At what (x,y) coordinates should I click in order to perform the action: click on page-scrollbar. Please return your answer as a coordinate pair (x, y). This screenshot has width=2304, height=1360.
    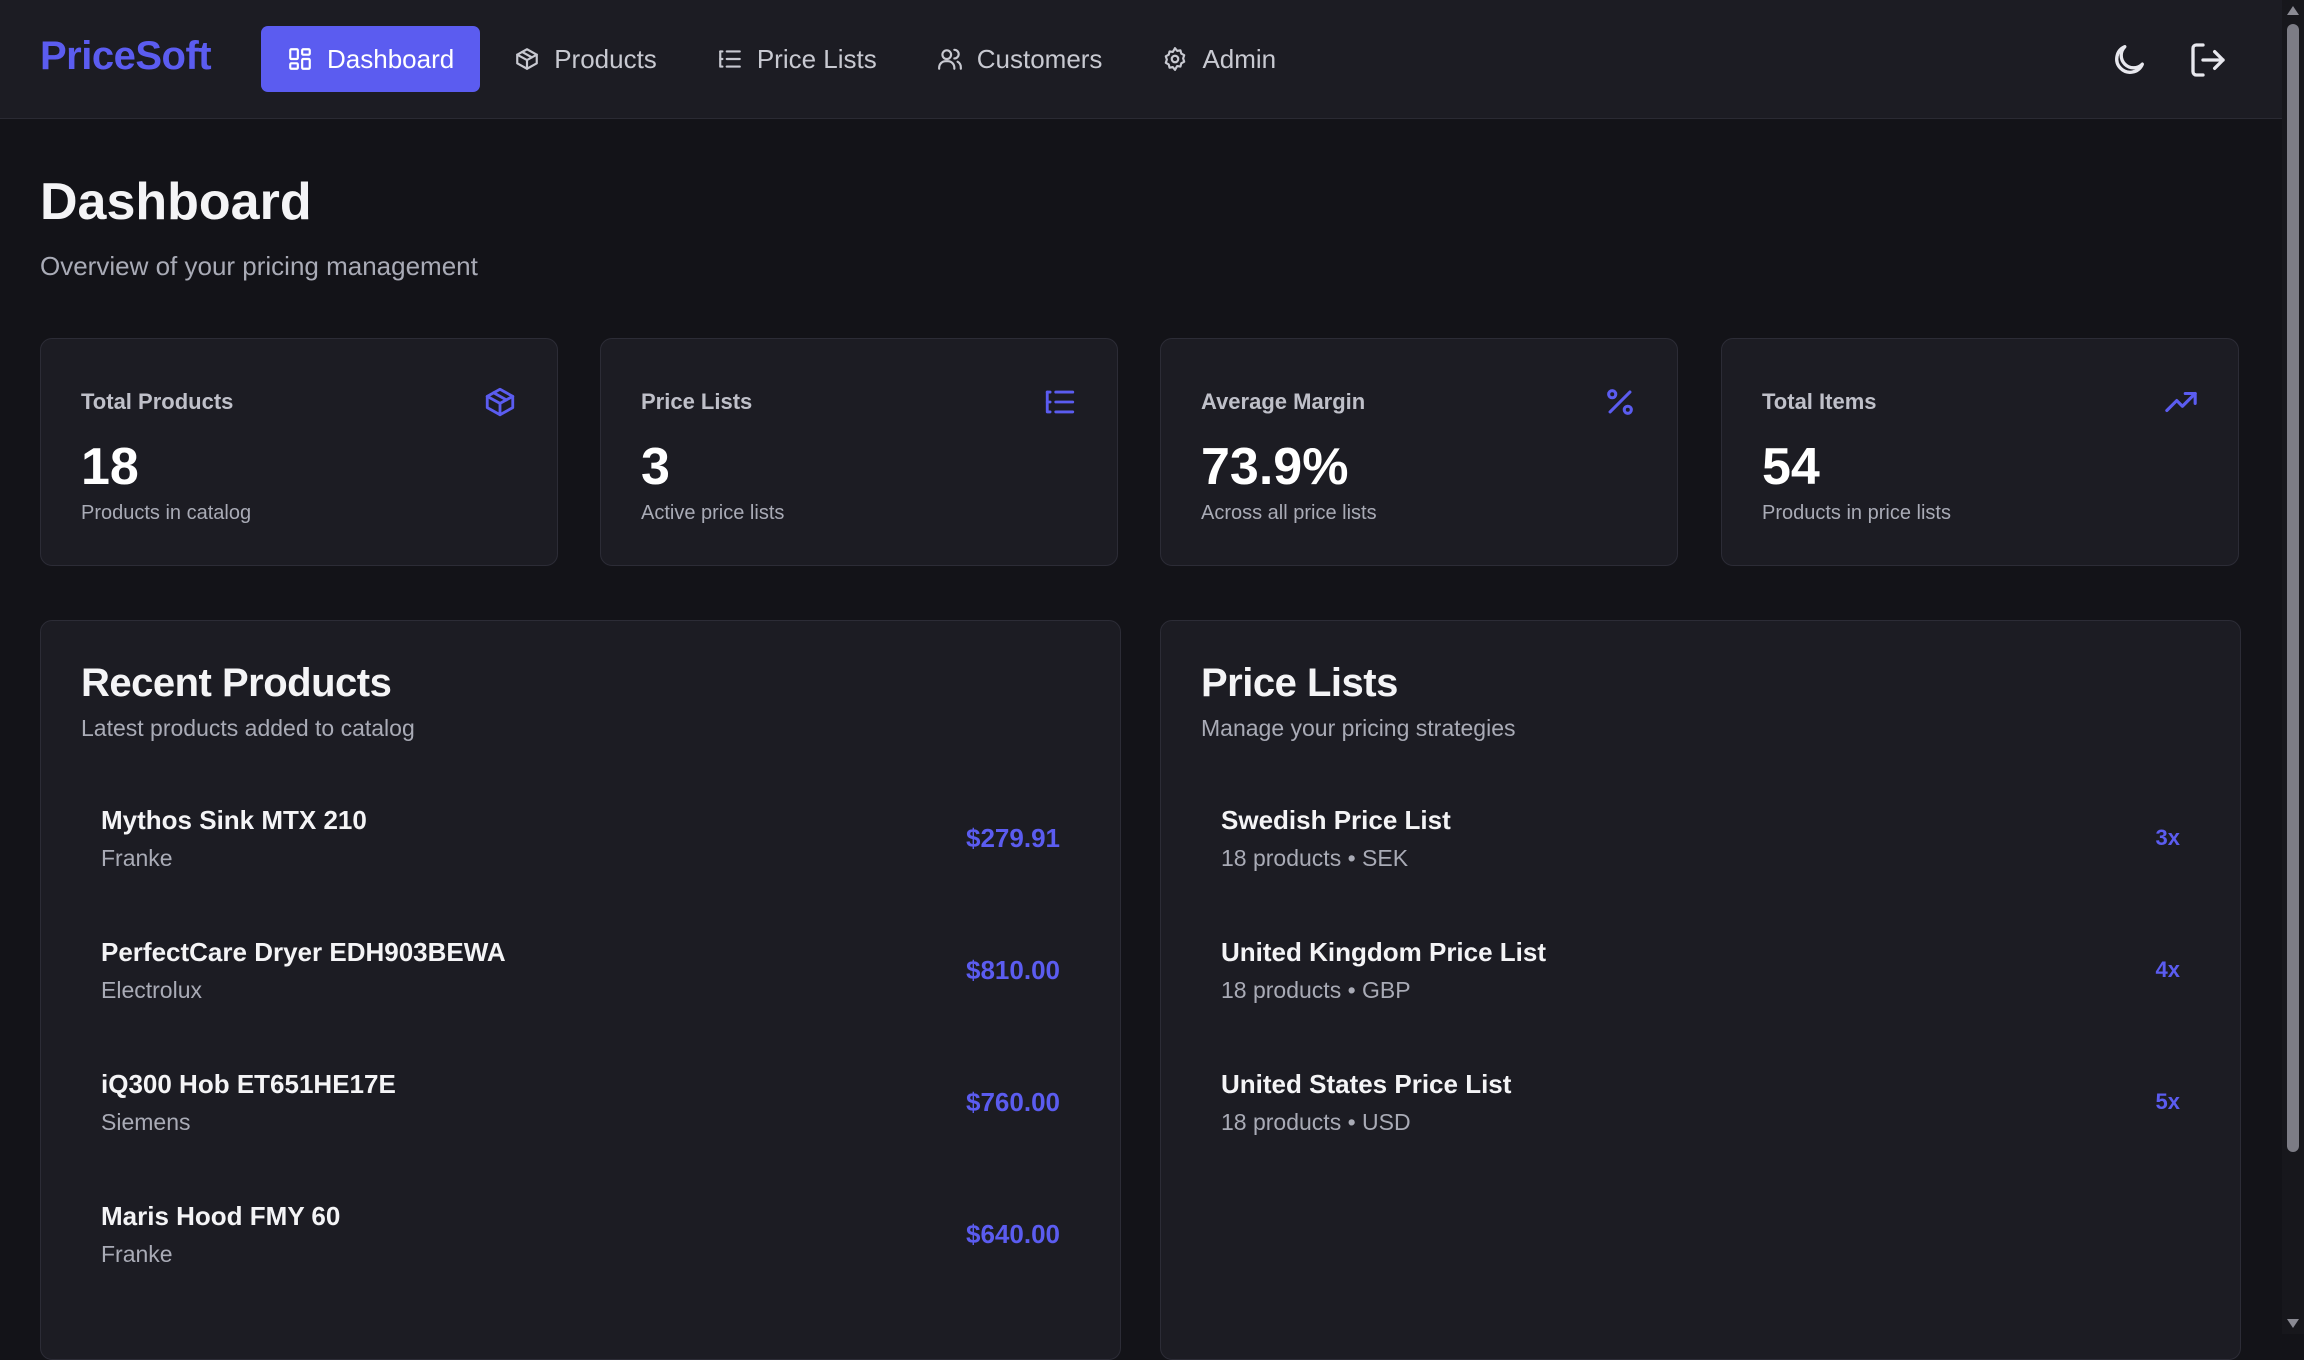
    Looking at the image, I should click on (2293, 667).